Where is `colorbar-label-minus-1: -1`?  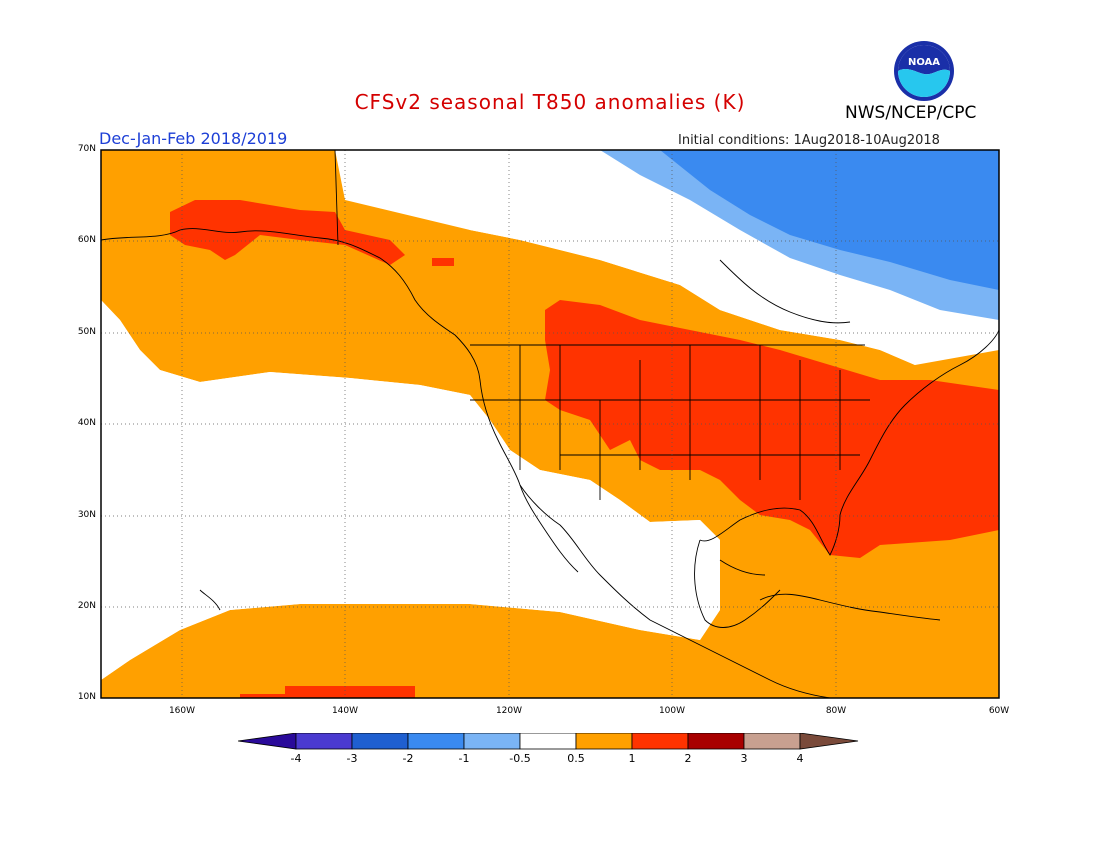 colorbar-label-minus-1: -1 is located at coordinates (464, 758).